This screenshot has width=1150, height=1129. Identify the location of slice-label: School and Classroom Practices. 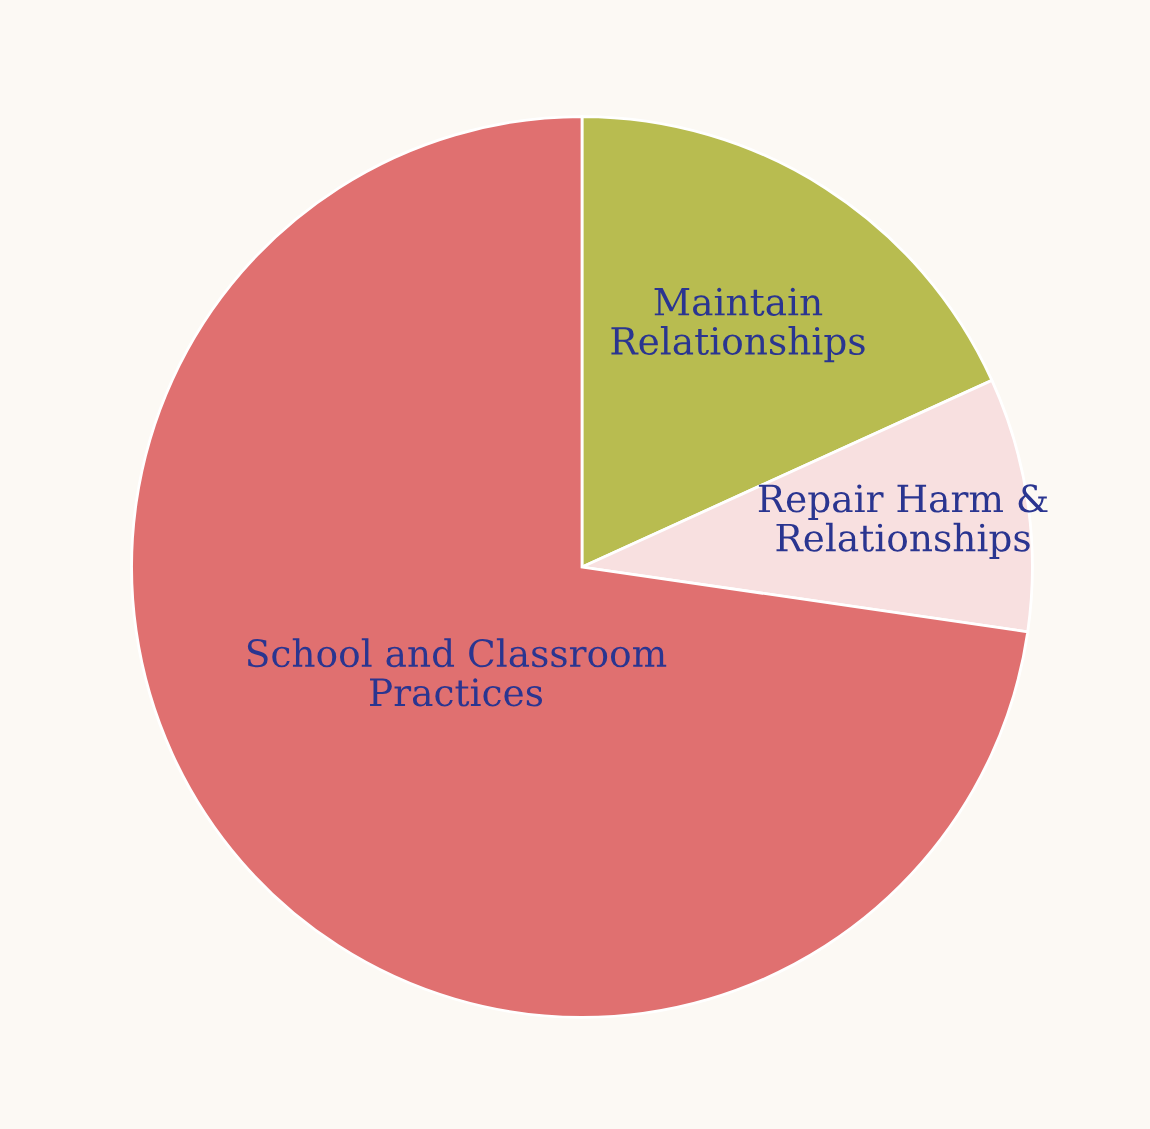
(457, 672).